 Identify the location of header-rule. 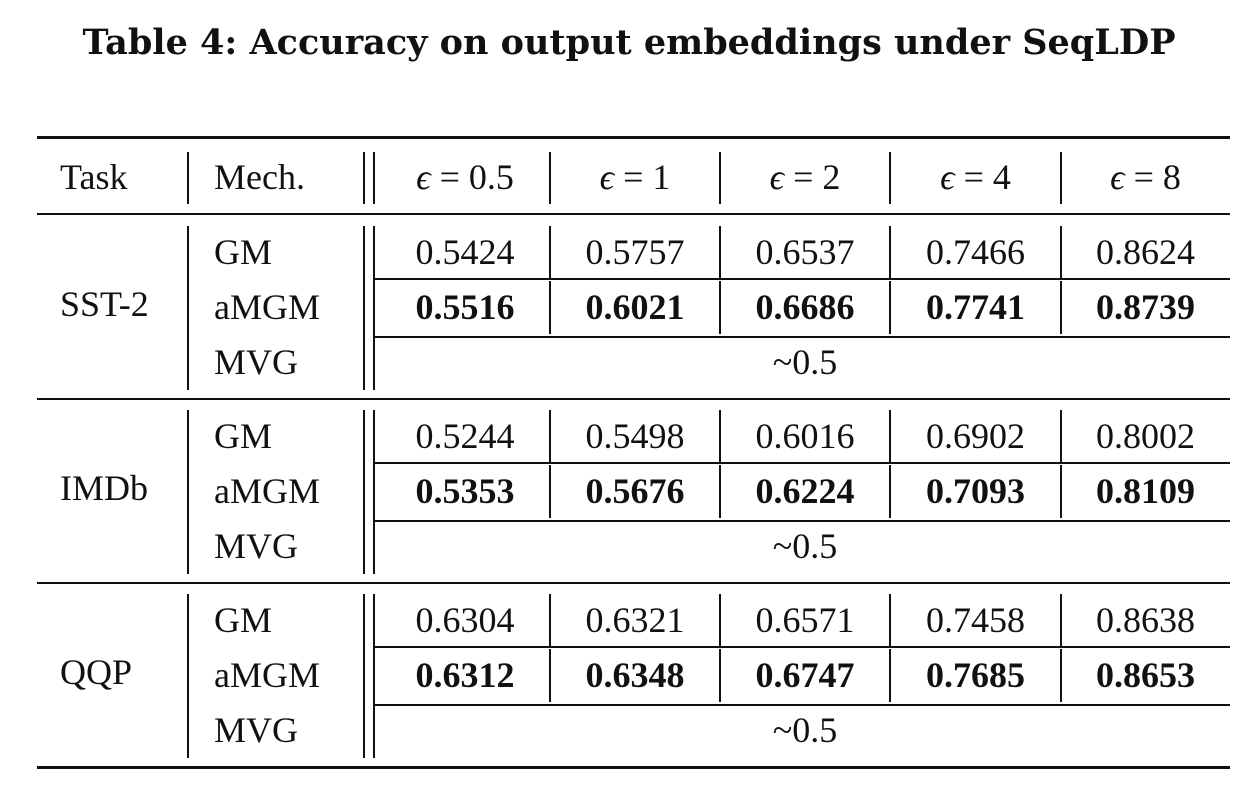
(633, 214).